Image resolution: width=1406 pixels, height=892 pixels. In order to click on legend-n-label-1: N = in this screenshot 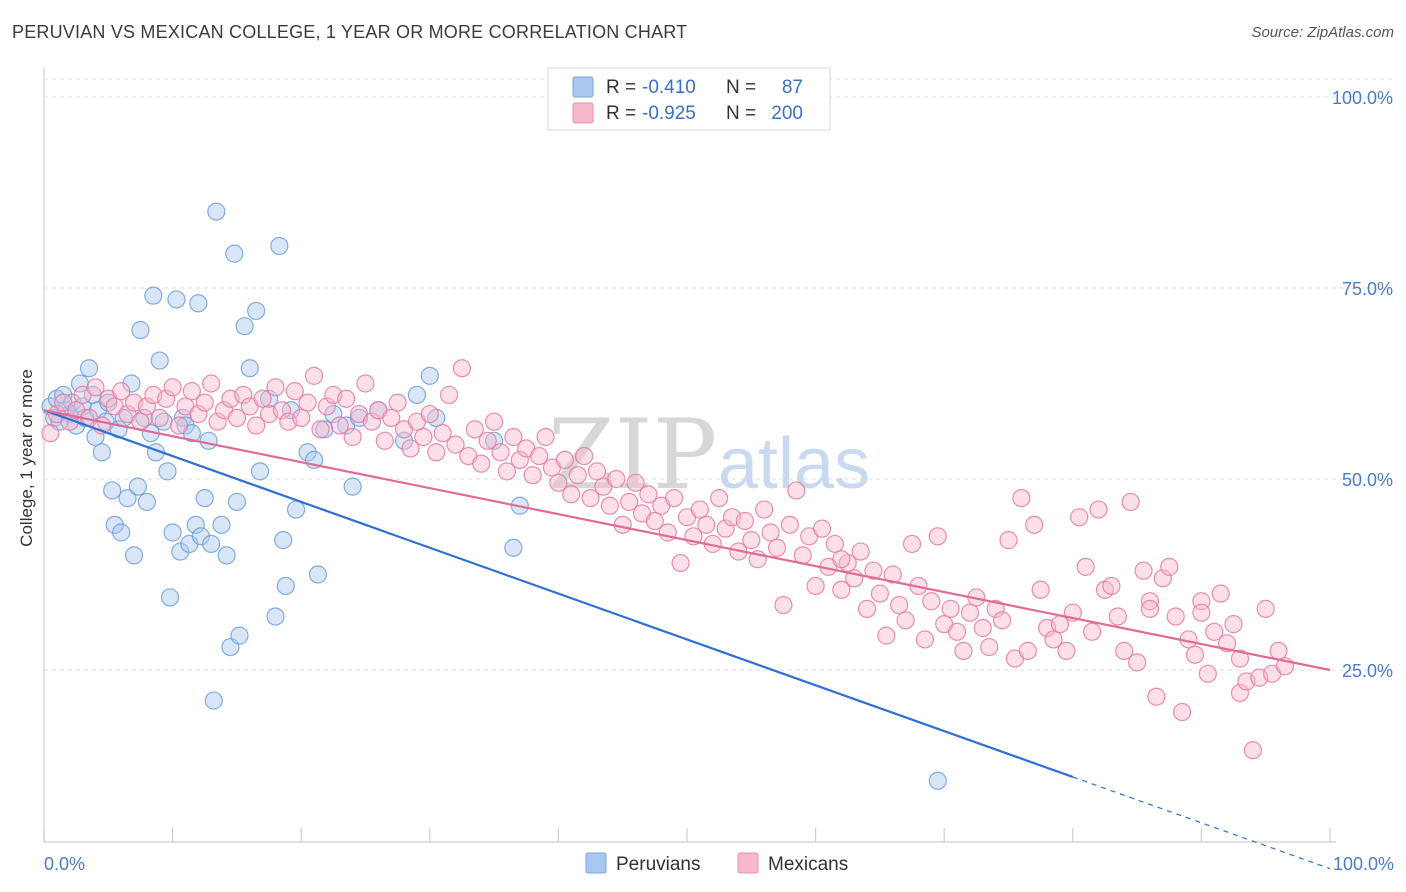, I will do `click(741, 87)`.